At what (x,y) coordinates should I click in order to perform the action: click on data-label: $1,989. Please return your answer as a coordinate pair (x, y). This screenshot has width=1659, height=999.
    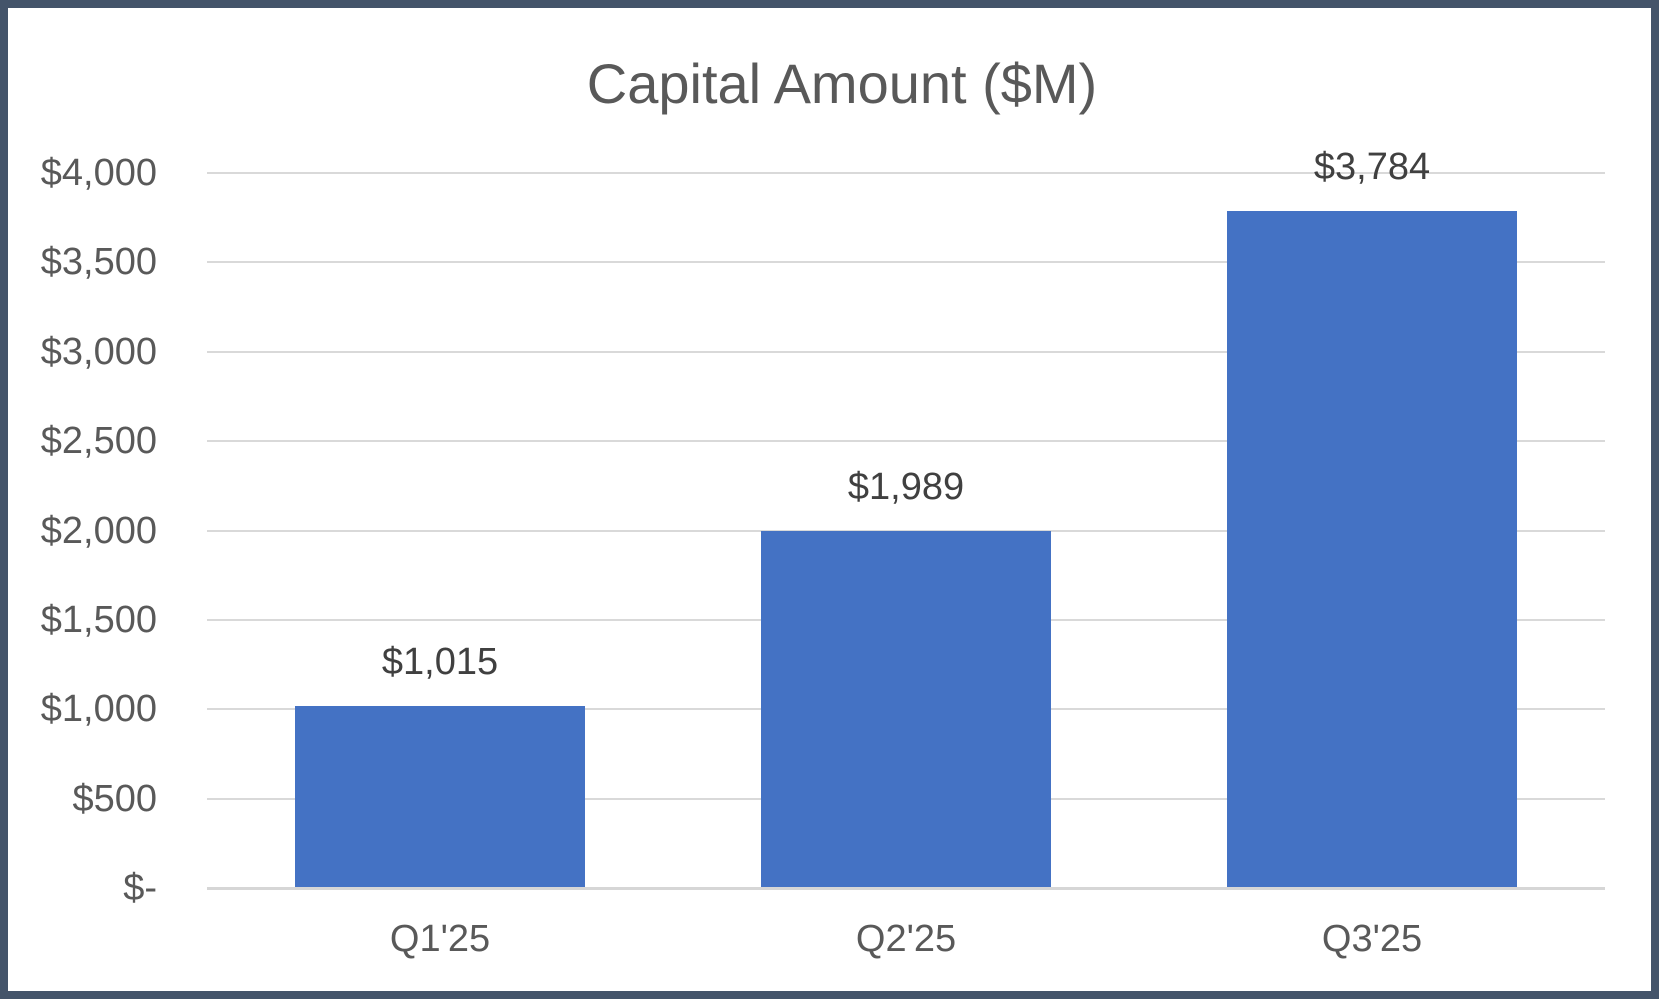
    Looking at the image, I should click on (906, 487).